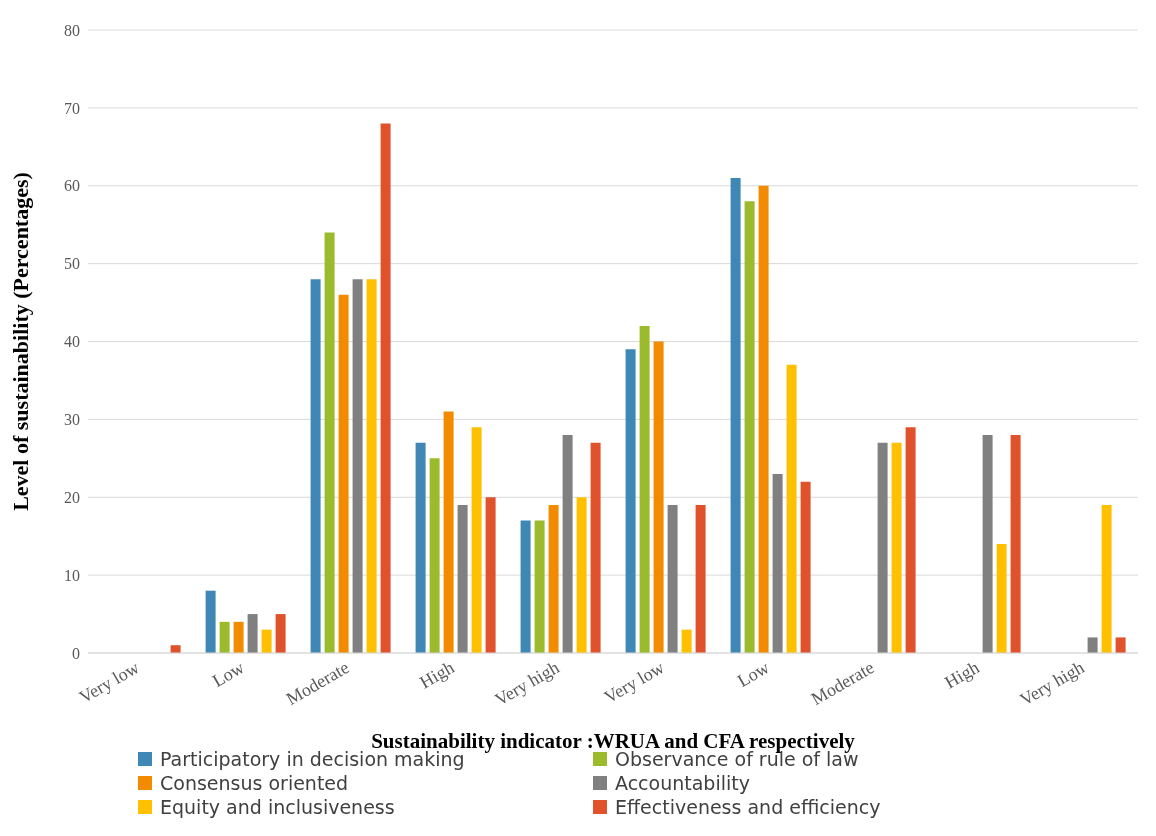  What do you see at coordinates (72, 420) in the screenshot?
I see `y-tick-label: 30` at bounding box center [72, 420].